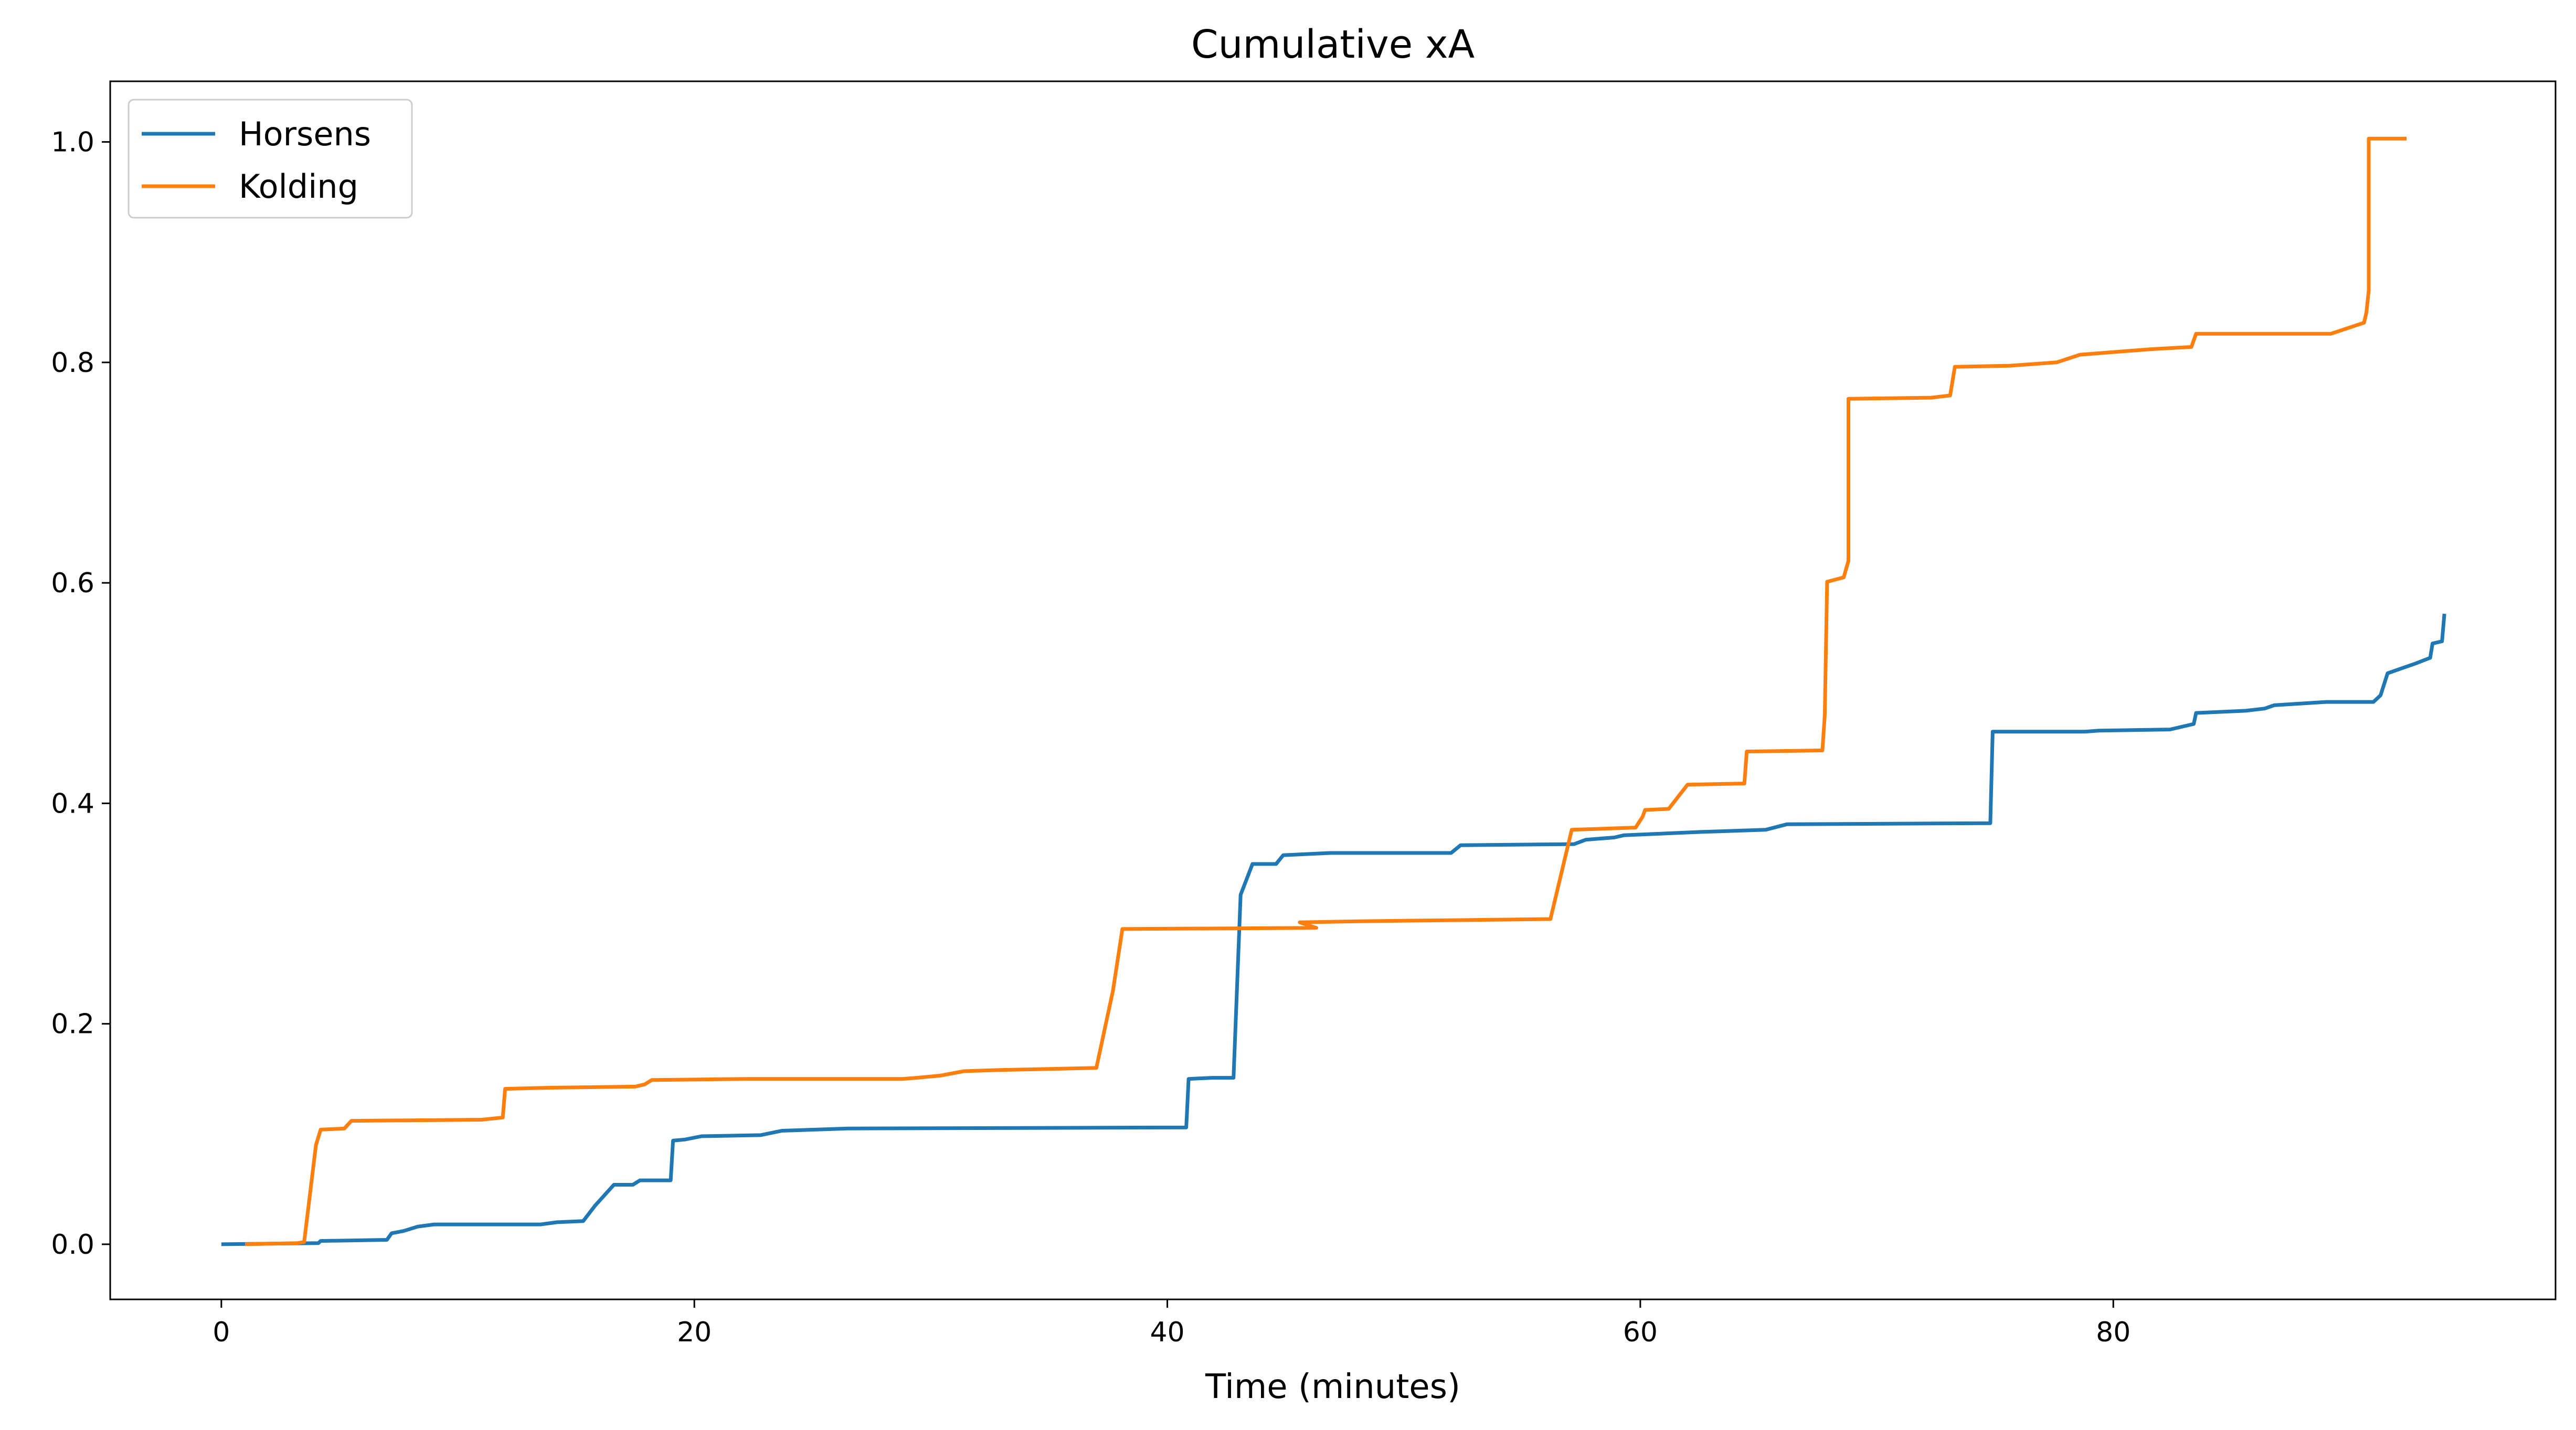 This screenshot has width=2576, height=1430. I want to click on x-tick-label: 40, so click(1167, 1332).